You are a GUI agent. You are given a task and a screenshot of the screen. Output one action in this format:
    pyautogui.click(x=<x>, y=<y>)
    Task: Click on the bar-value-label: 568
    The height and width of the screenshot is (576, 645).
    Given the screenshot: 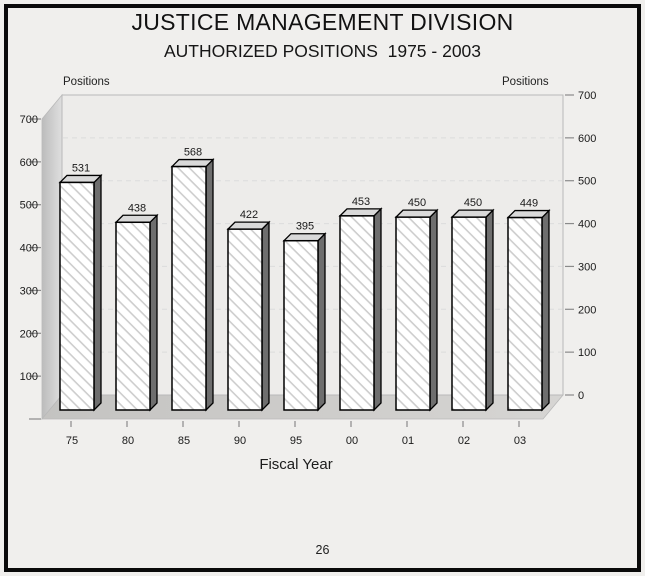 What is the action you would take?
    pyautogui.click(x=193, y=153)
    